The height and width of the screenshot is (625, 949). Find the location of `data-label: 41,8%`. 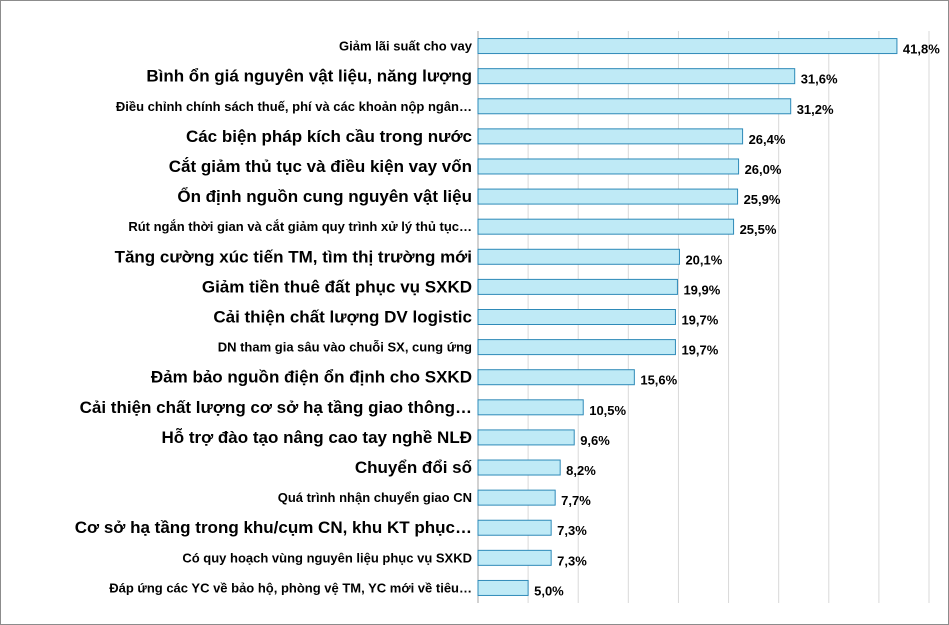

data-label: 41,8% is located at coordinates (921, 49).